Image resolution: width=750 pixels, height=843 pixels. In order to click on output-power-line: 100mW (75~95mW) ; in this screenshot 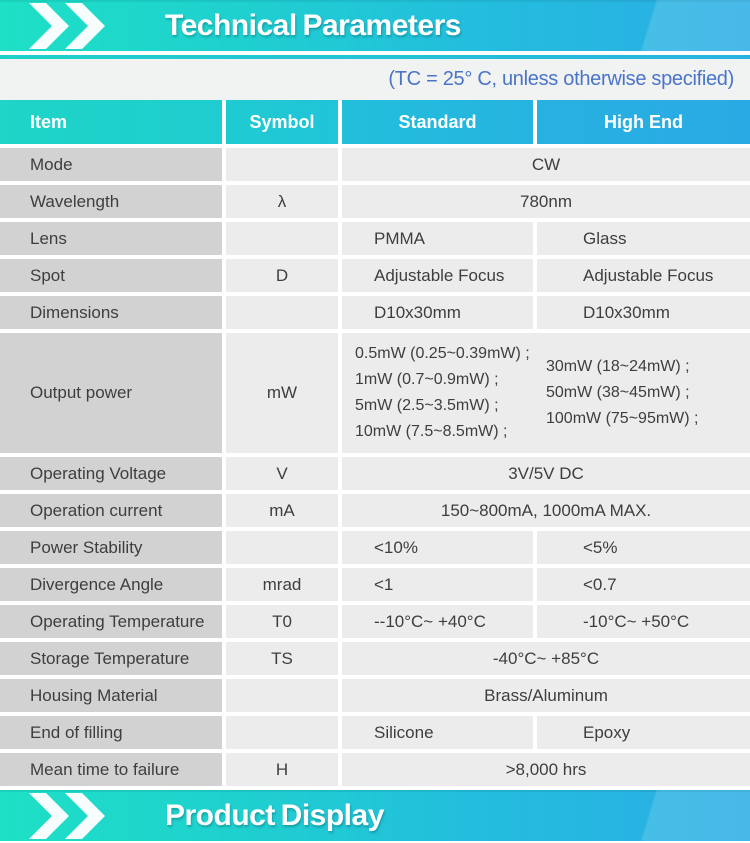, I will do `click(622, 418)`.